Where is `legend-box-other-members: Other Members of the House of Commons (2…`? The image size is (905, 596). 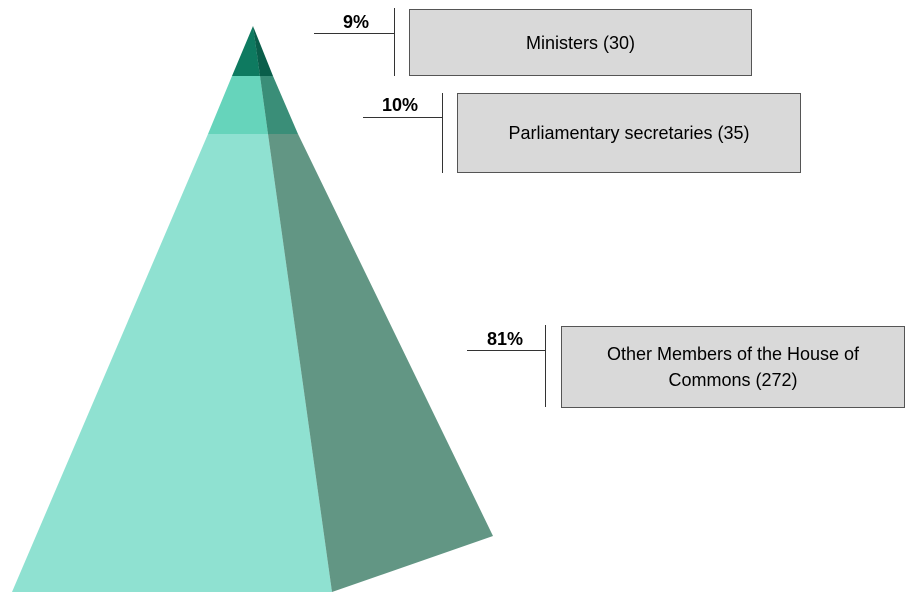
legend-box-other-members: Other Members of the House of Commons (2… is located at coordinates (733, 367).